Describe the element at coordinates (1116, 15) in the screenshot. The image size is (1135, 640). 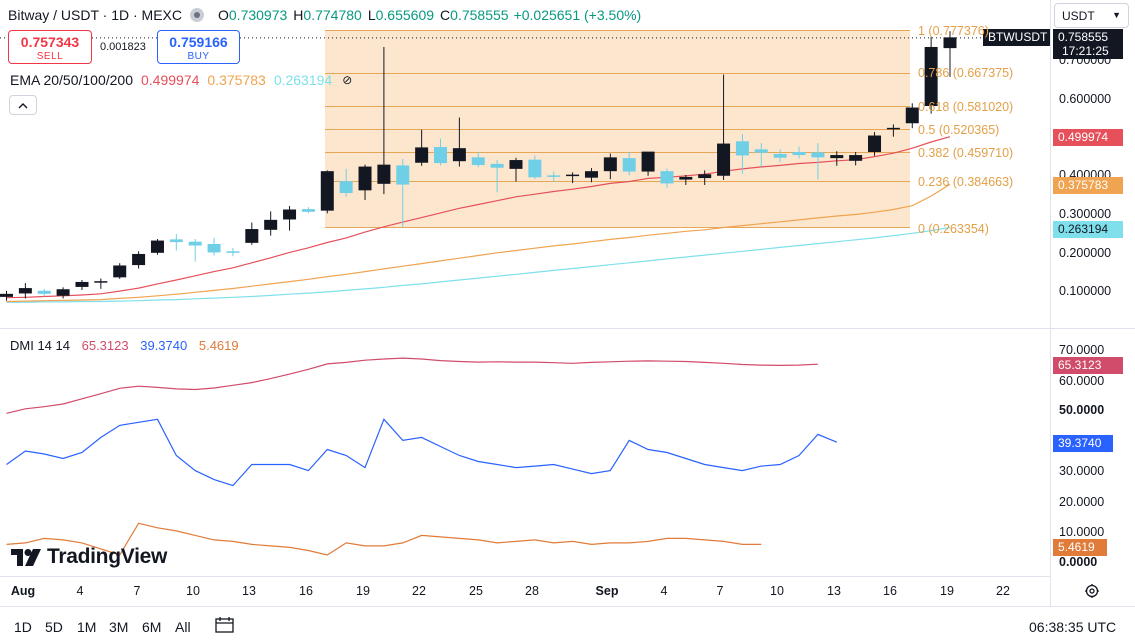
I see `chevron-down-icon: ▼` at that location.